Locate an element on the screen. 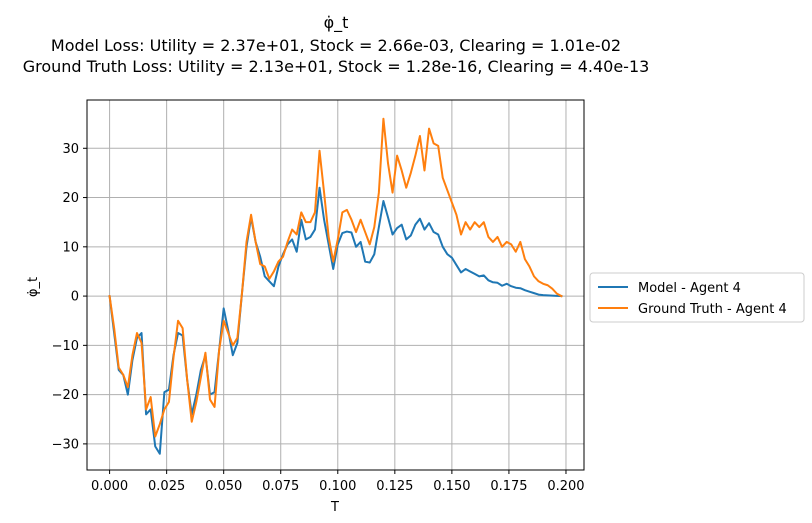 The height and width of the screenshot is (523, 812). x-tick-label: 0.125 is located at coordinates (394, 486).